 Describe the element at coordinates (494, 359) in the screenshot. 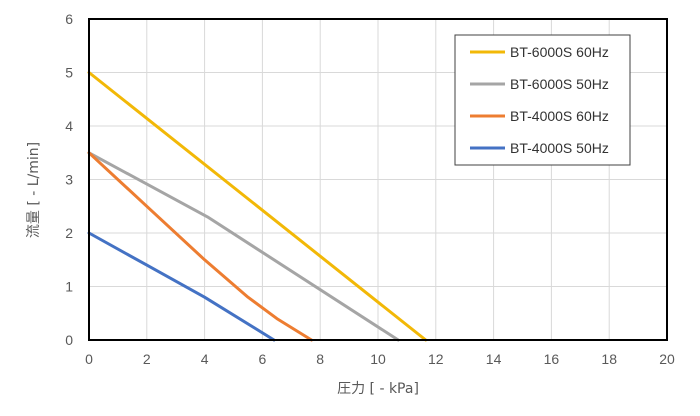

I see `x-tick-label: 14` at that location.